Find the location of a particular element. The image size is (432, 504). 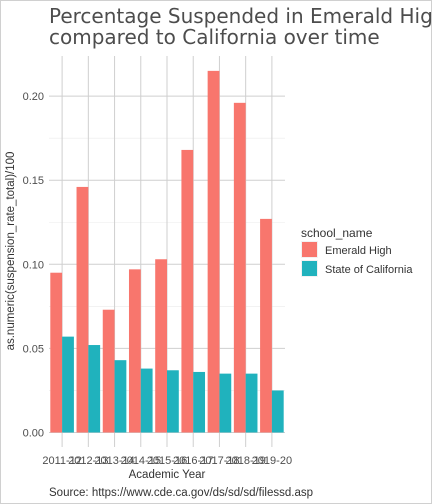

x-tick-label: 2017-18 is located at coordinates (219, 461).